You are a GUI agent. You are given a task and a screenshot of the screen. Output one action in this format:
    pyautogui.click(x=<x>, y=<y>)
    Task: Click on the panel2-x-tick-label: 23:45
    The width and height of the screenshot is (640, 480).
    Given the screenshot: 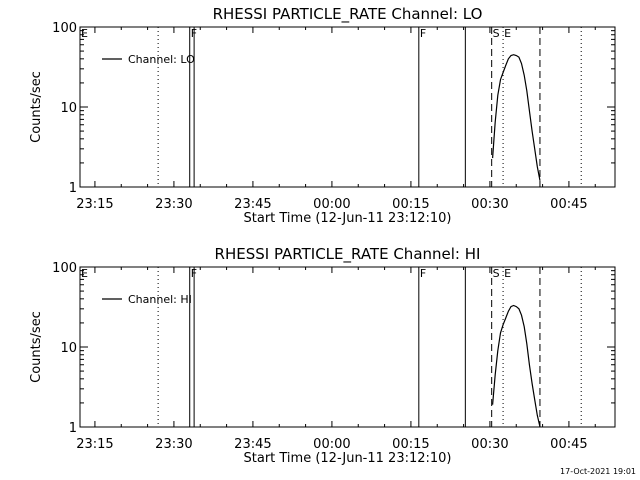 What is the action you would take?
    pyautogui.click(x=252, y=444)
    